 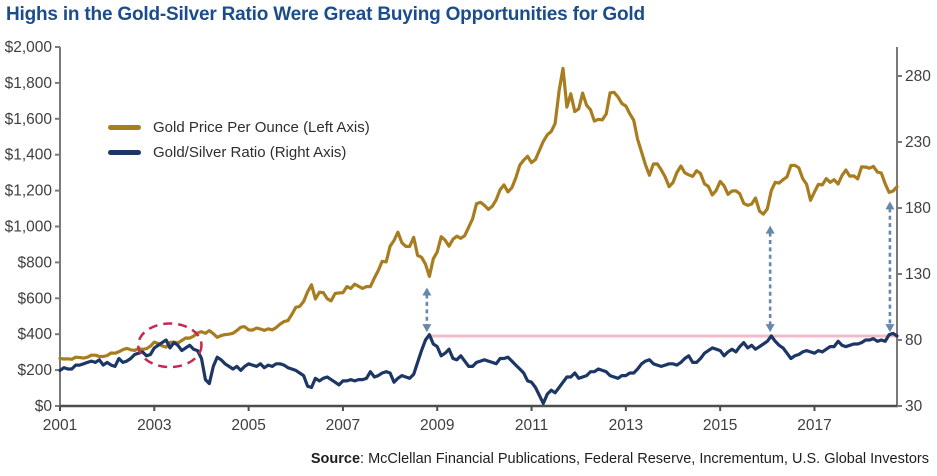 What do you see at coordinates (60, 425) in the screenshot?
I see `x-axis-tick-label: 2001` at bounding box center [60, 425].